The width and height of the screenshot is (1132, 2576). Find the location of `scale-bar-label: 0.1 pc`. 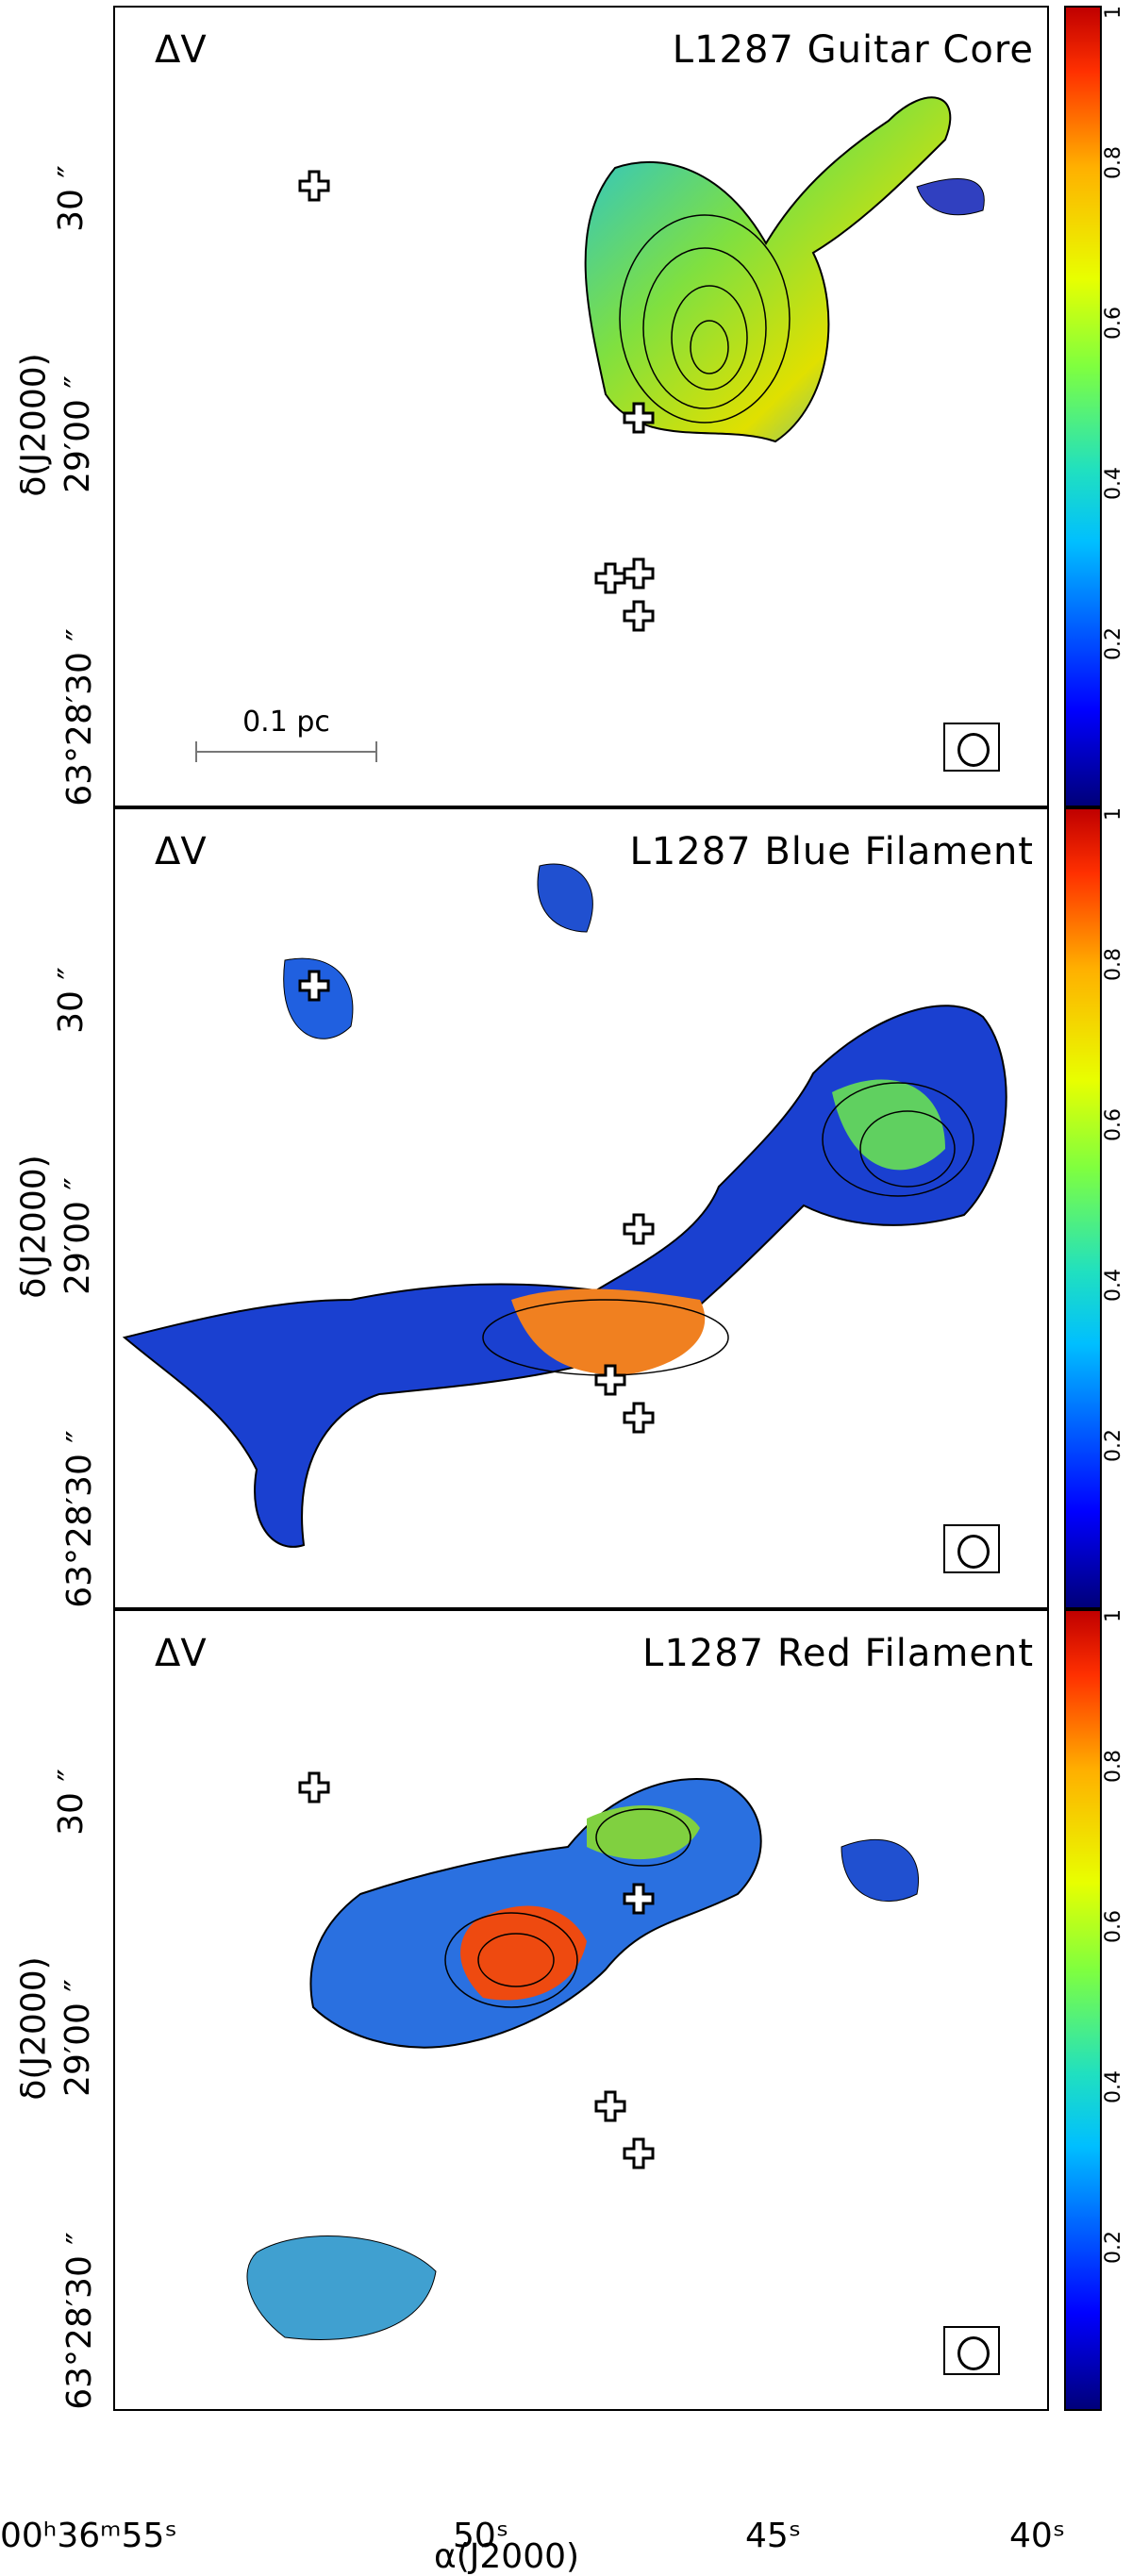

scale-bar-label: 0.1 pc is located at coordinates (286, 722).